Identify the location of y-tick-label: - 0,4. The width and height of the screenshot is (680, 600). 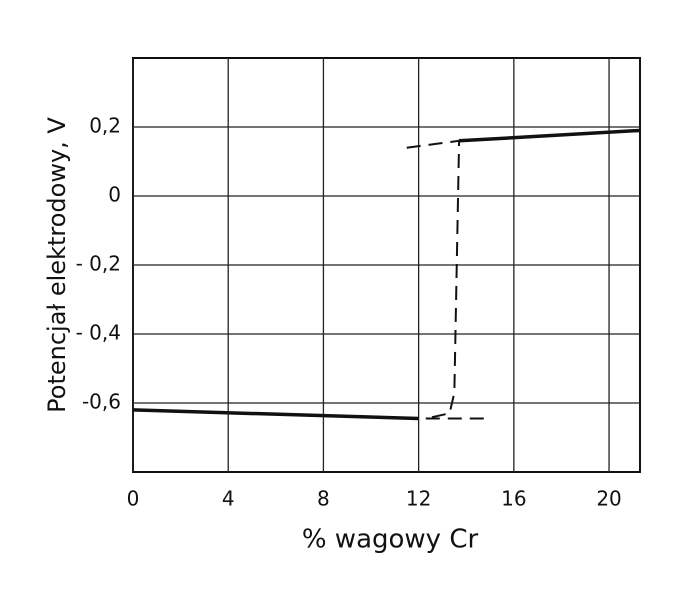
(98, 333).